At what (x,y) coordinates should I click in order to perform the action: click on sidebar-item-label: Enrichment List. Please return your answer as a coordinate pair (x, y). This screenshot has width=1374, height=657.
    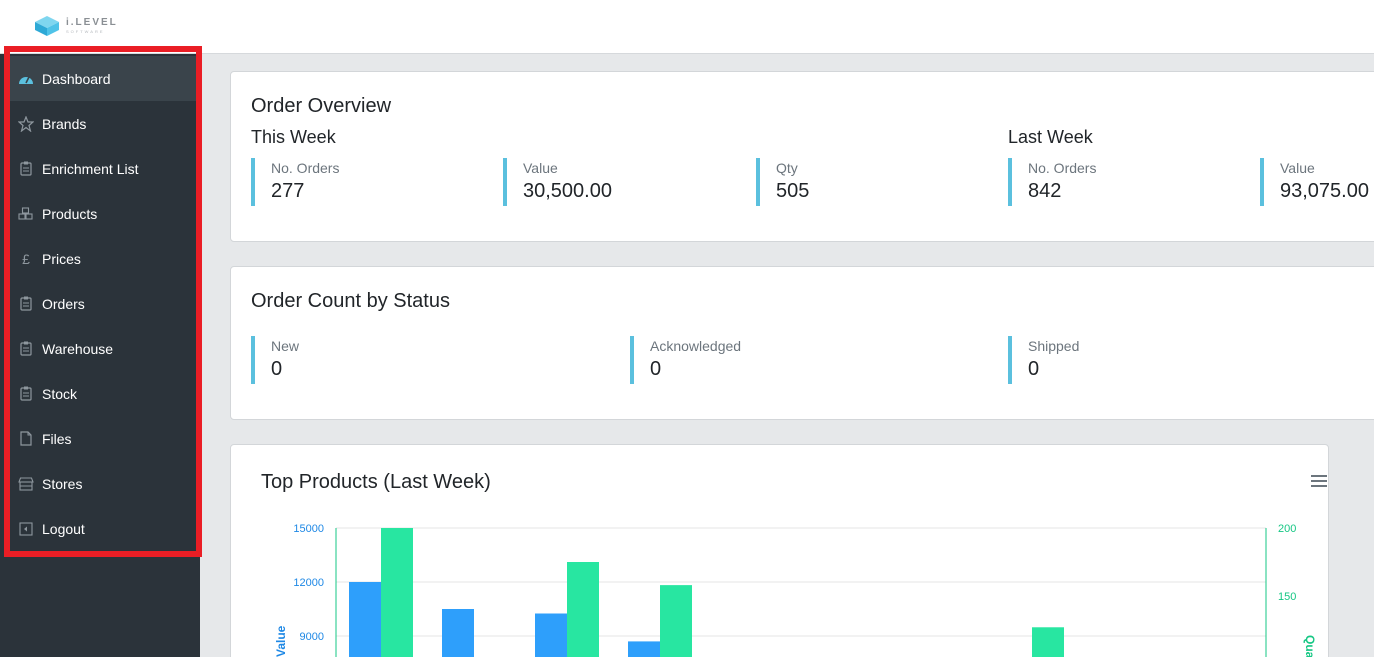
    Looking at the image, I should click on (90, 168).